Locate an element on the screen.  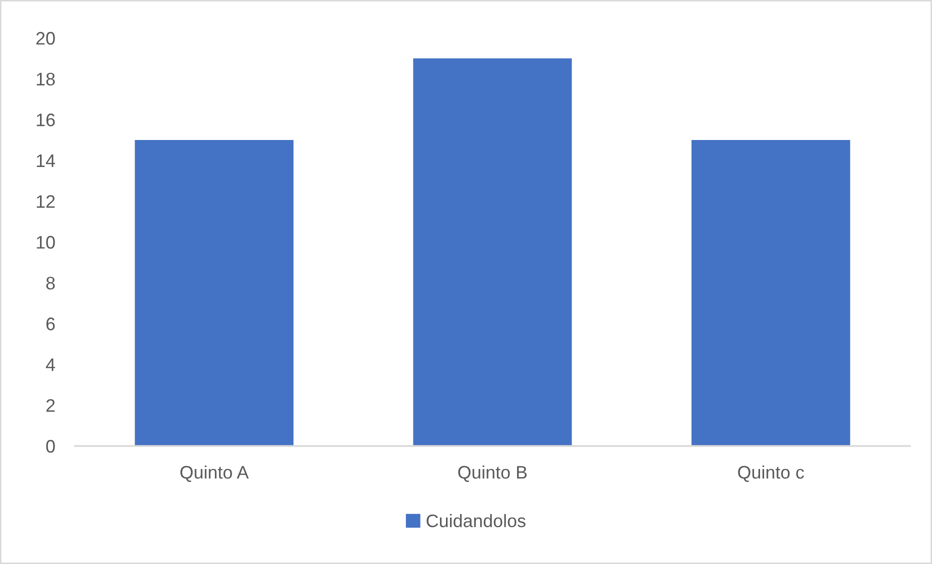
y-tick-label: 12 is located at coordinates (45, 201).